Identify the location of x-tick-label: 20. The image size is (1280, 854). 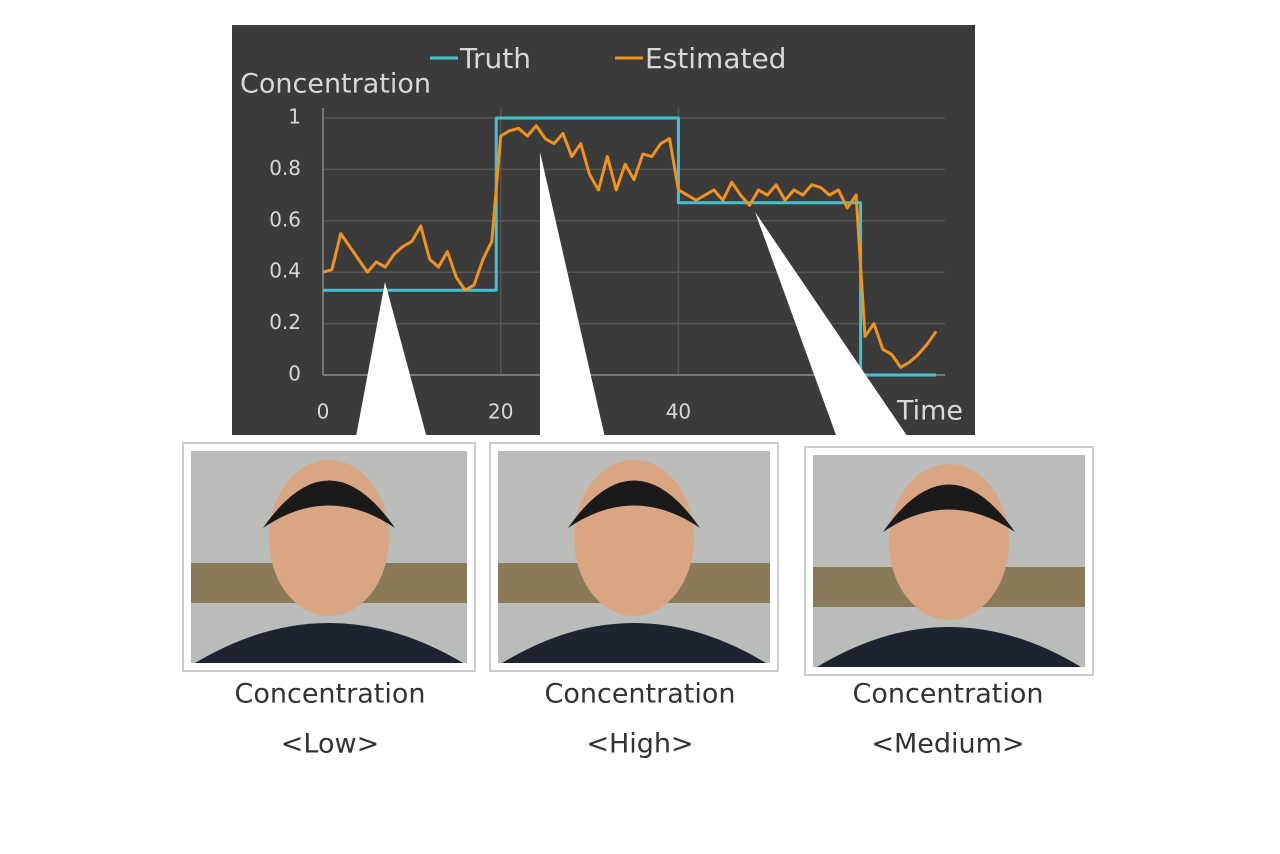
(500, 412).